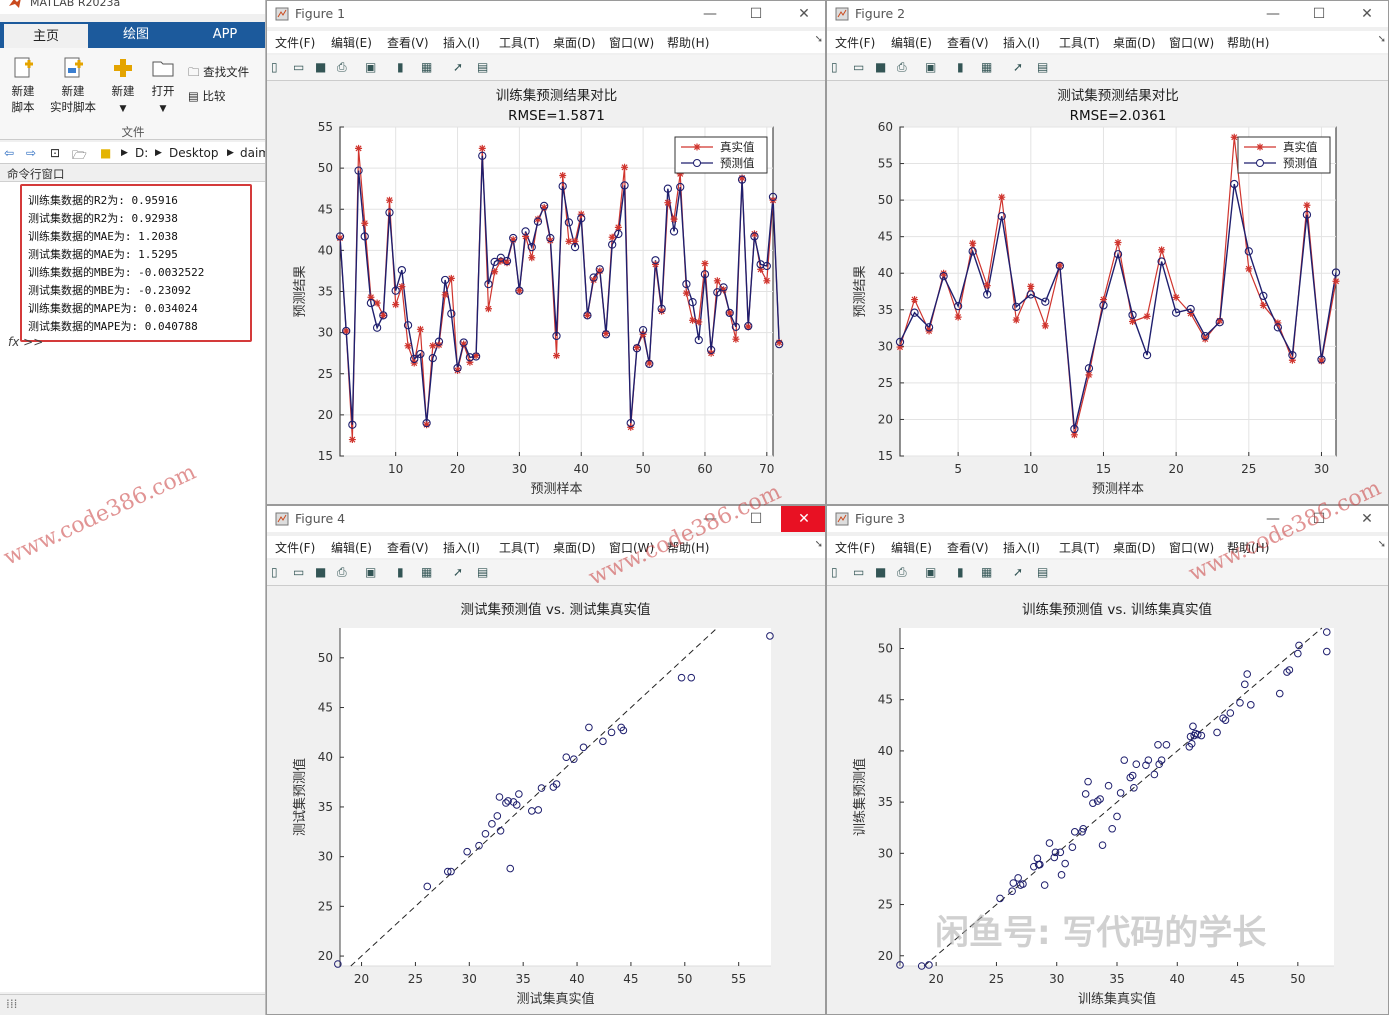 This screenshot has height=1015, width=1389. I want to click on compare-button: ▤ 比较, so click(207, 96).